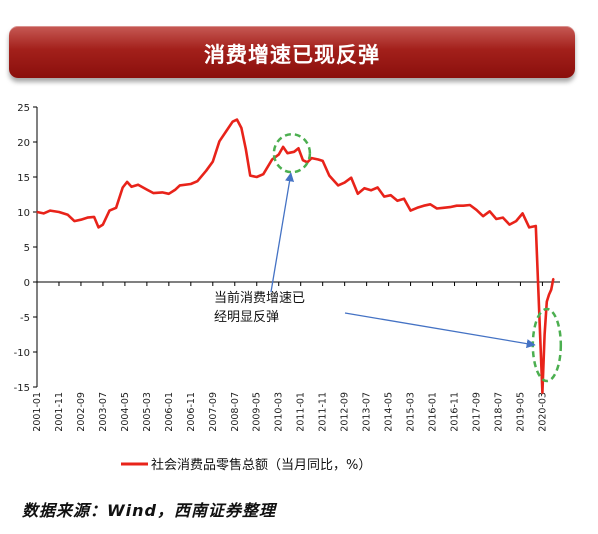 This screenshot has height=534, width=598. What do you see at coordinates (542, 412) in the screenshot?
I see `x-tick-label: 2020-03` at bounding box center [542, 412].